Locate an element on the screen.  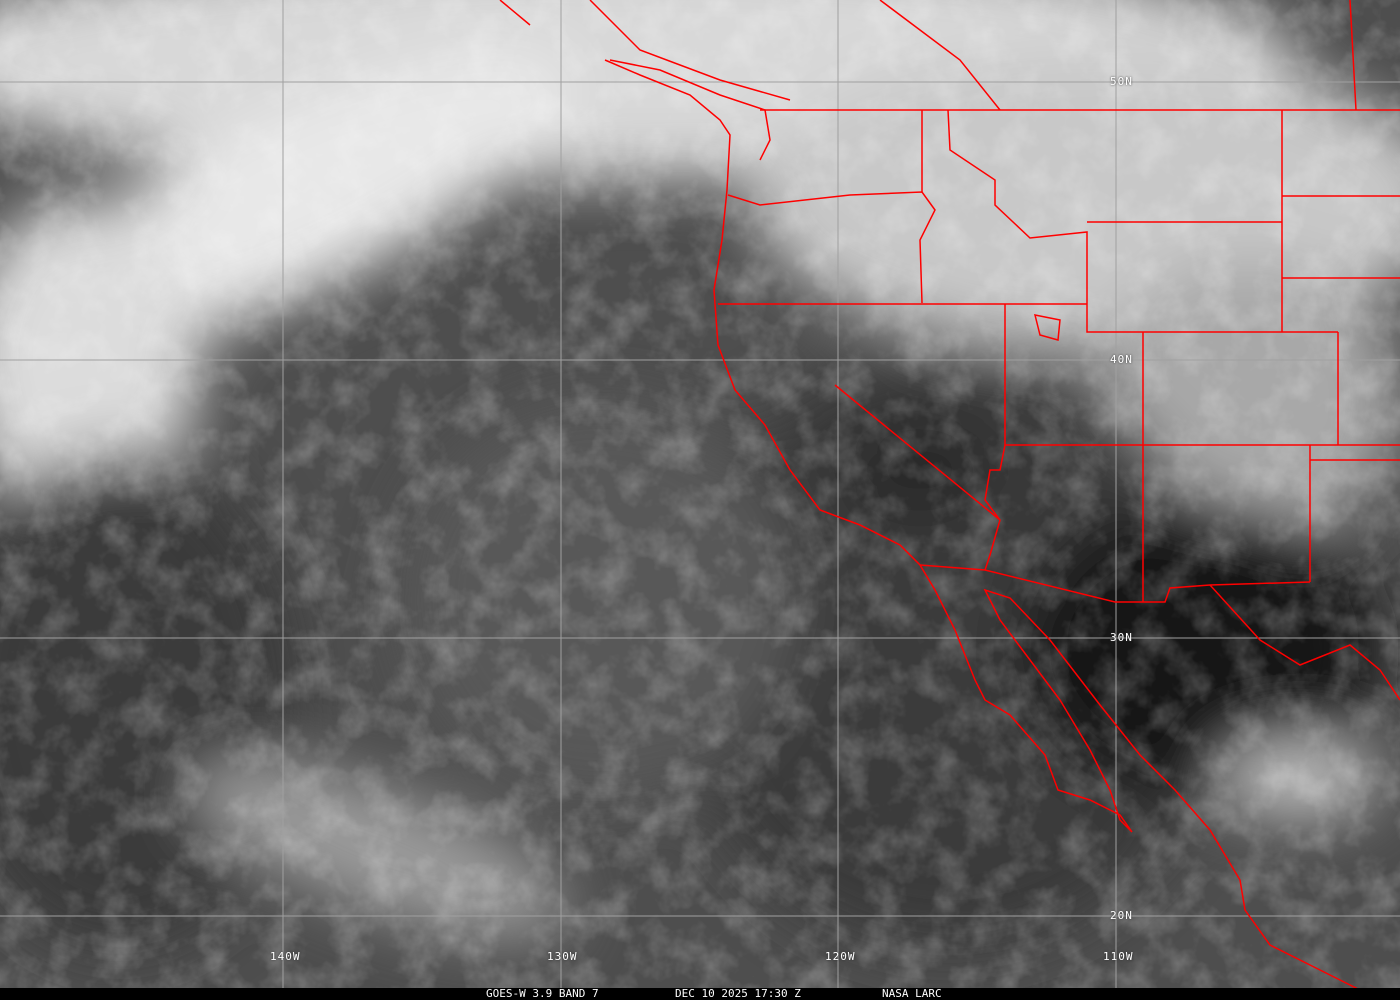
canada-coast is located at coordinates (645, 50).